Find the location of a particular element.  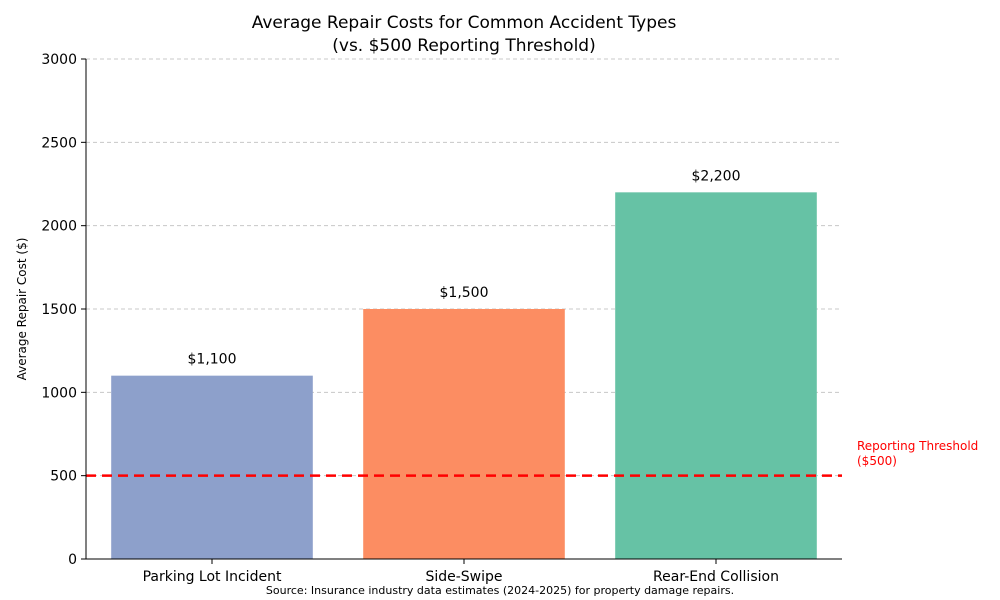

bar-side-swipe is located at coordinates (464, 434).